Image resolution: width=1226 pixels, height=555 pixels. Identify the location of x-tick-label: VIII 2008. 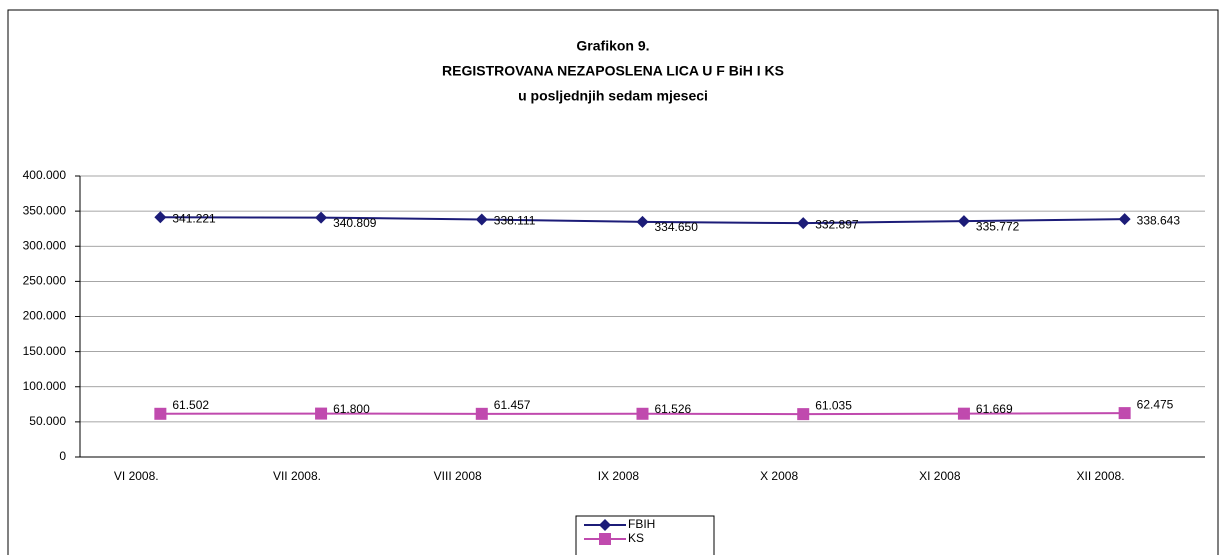
(458, 476).